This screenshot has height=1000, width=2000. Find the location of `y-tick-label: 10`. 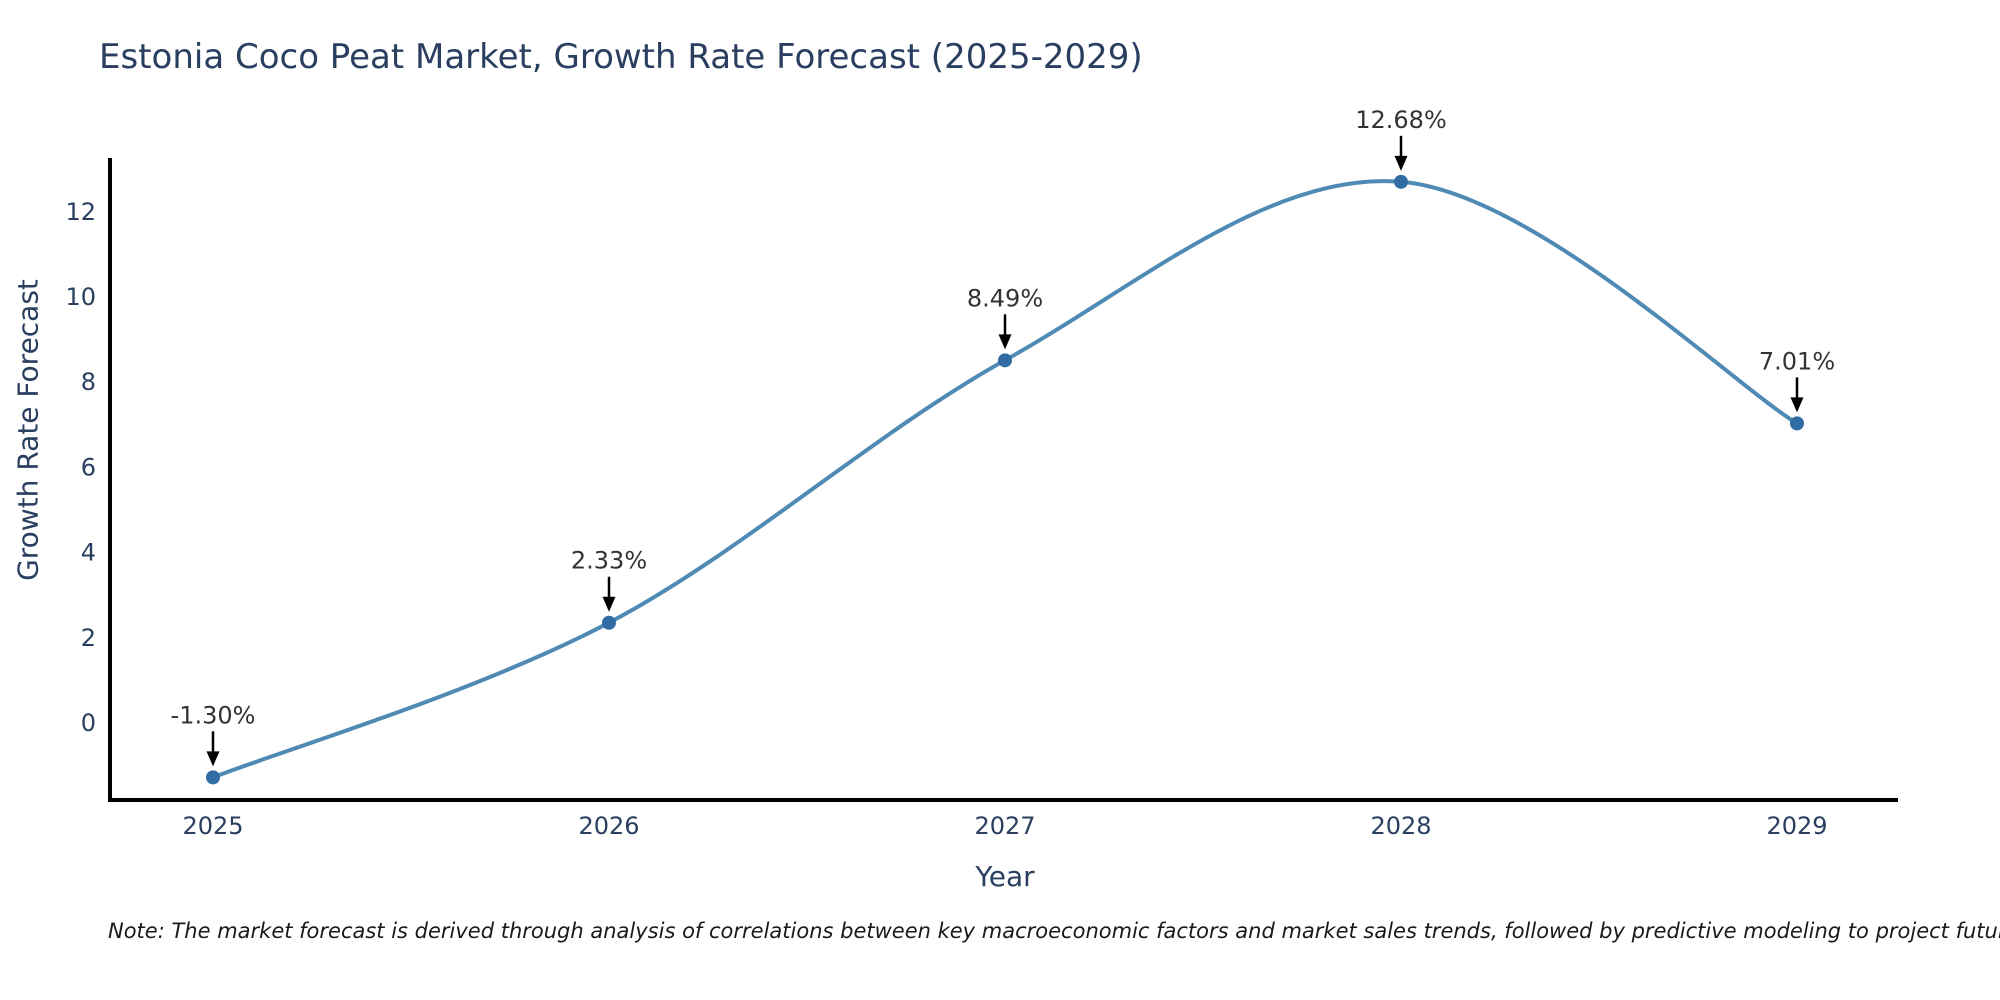

y-tick-label: 10 is located at coordinates (80, 297).